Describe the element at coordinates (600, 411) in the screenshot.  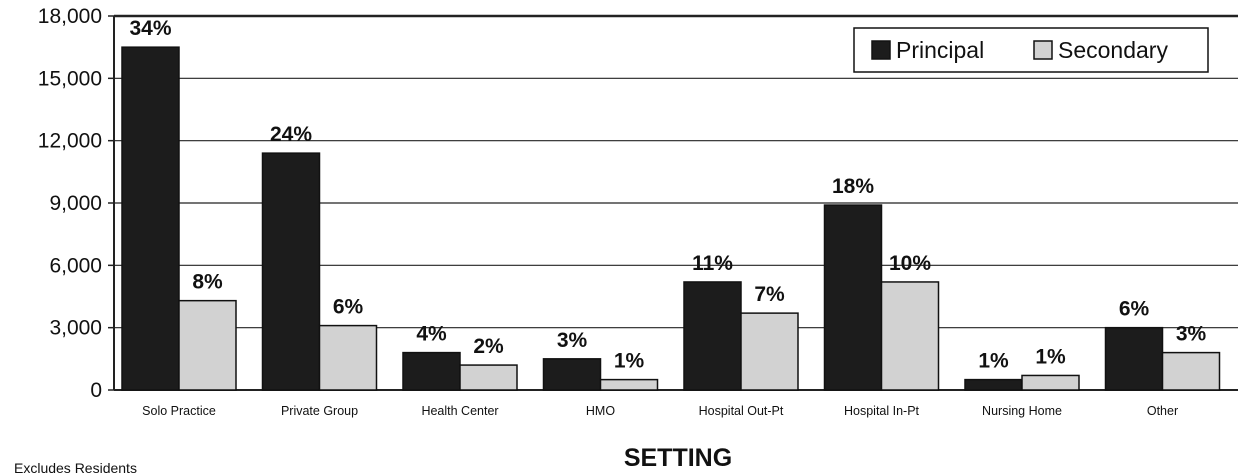
I see `x-tick-label: HMO` at that location.